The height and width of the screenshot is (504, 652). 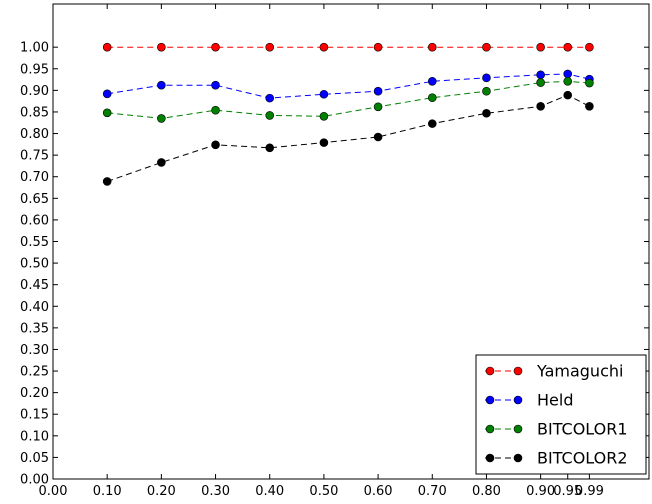 I want to click on legend-box, so click(x=561, y=414).